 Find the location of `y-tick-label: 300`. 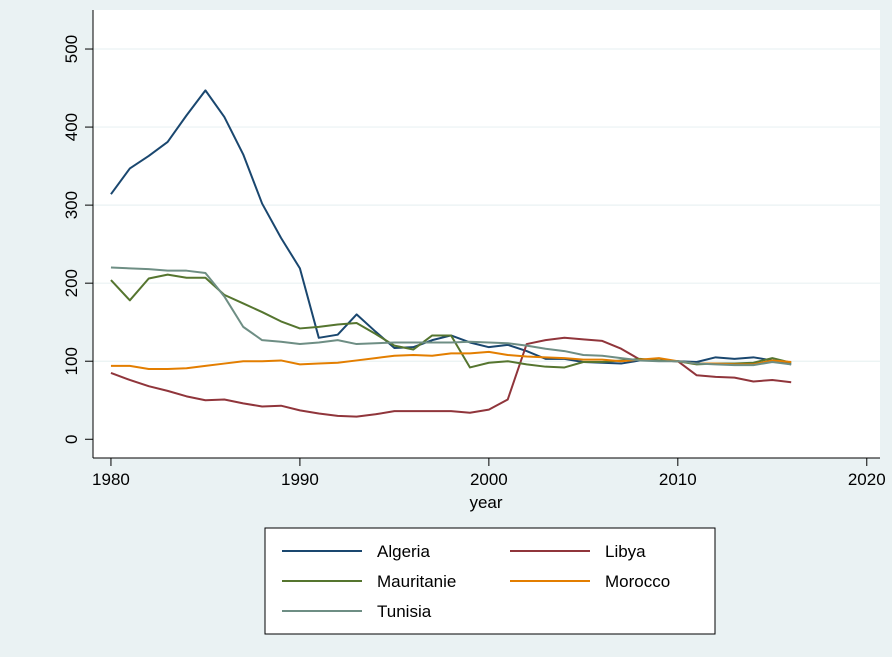

y-tick-label: 300 is located at coordinates (71, 205).